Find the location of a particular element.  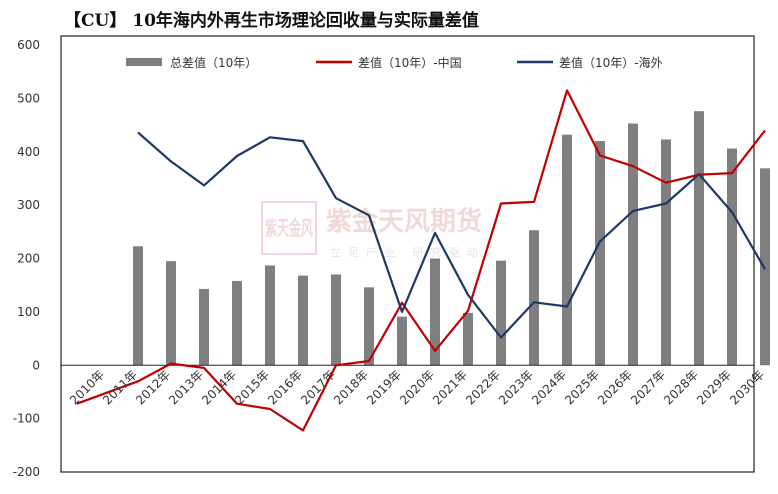

x-tick-label: 2015年 is located at coordinates (252, 387).